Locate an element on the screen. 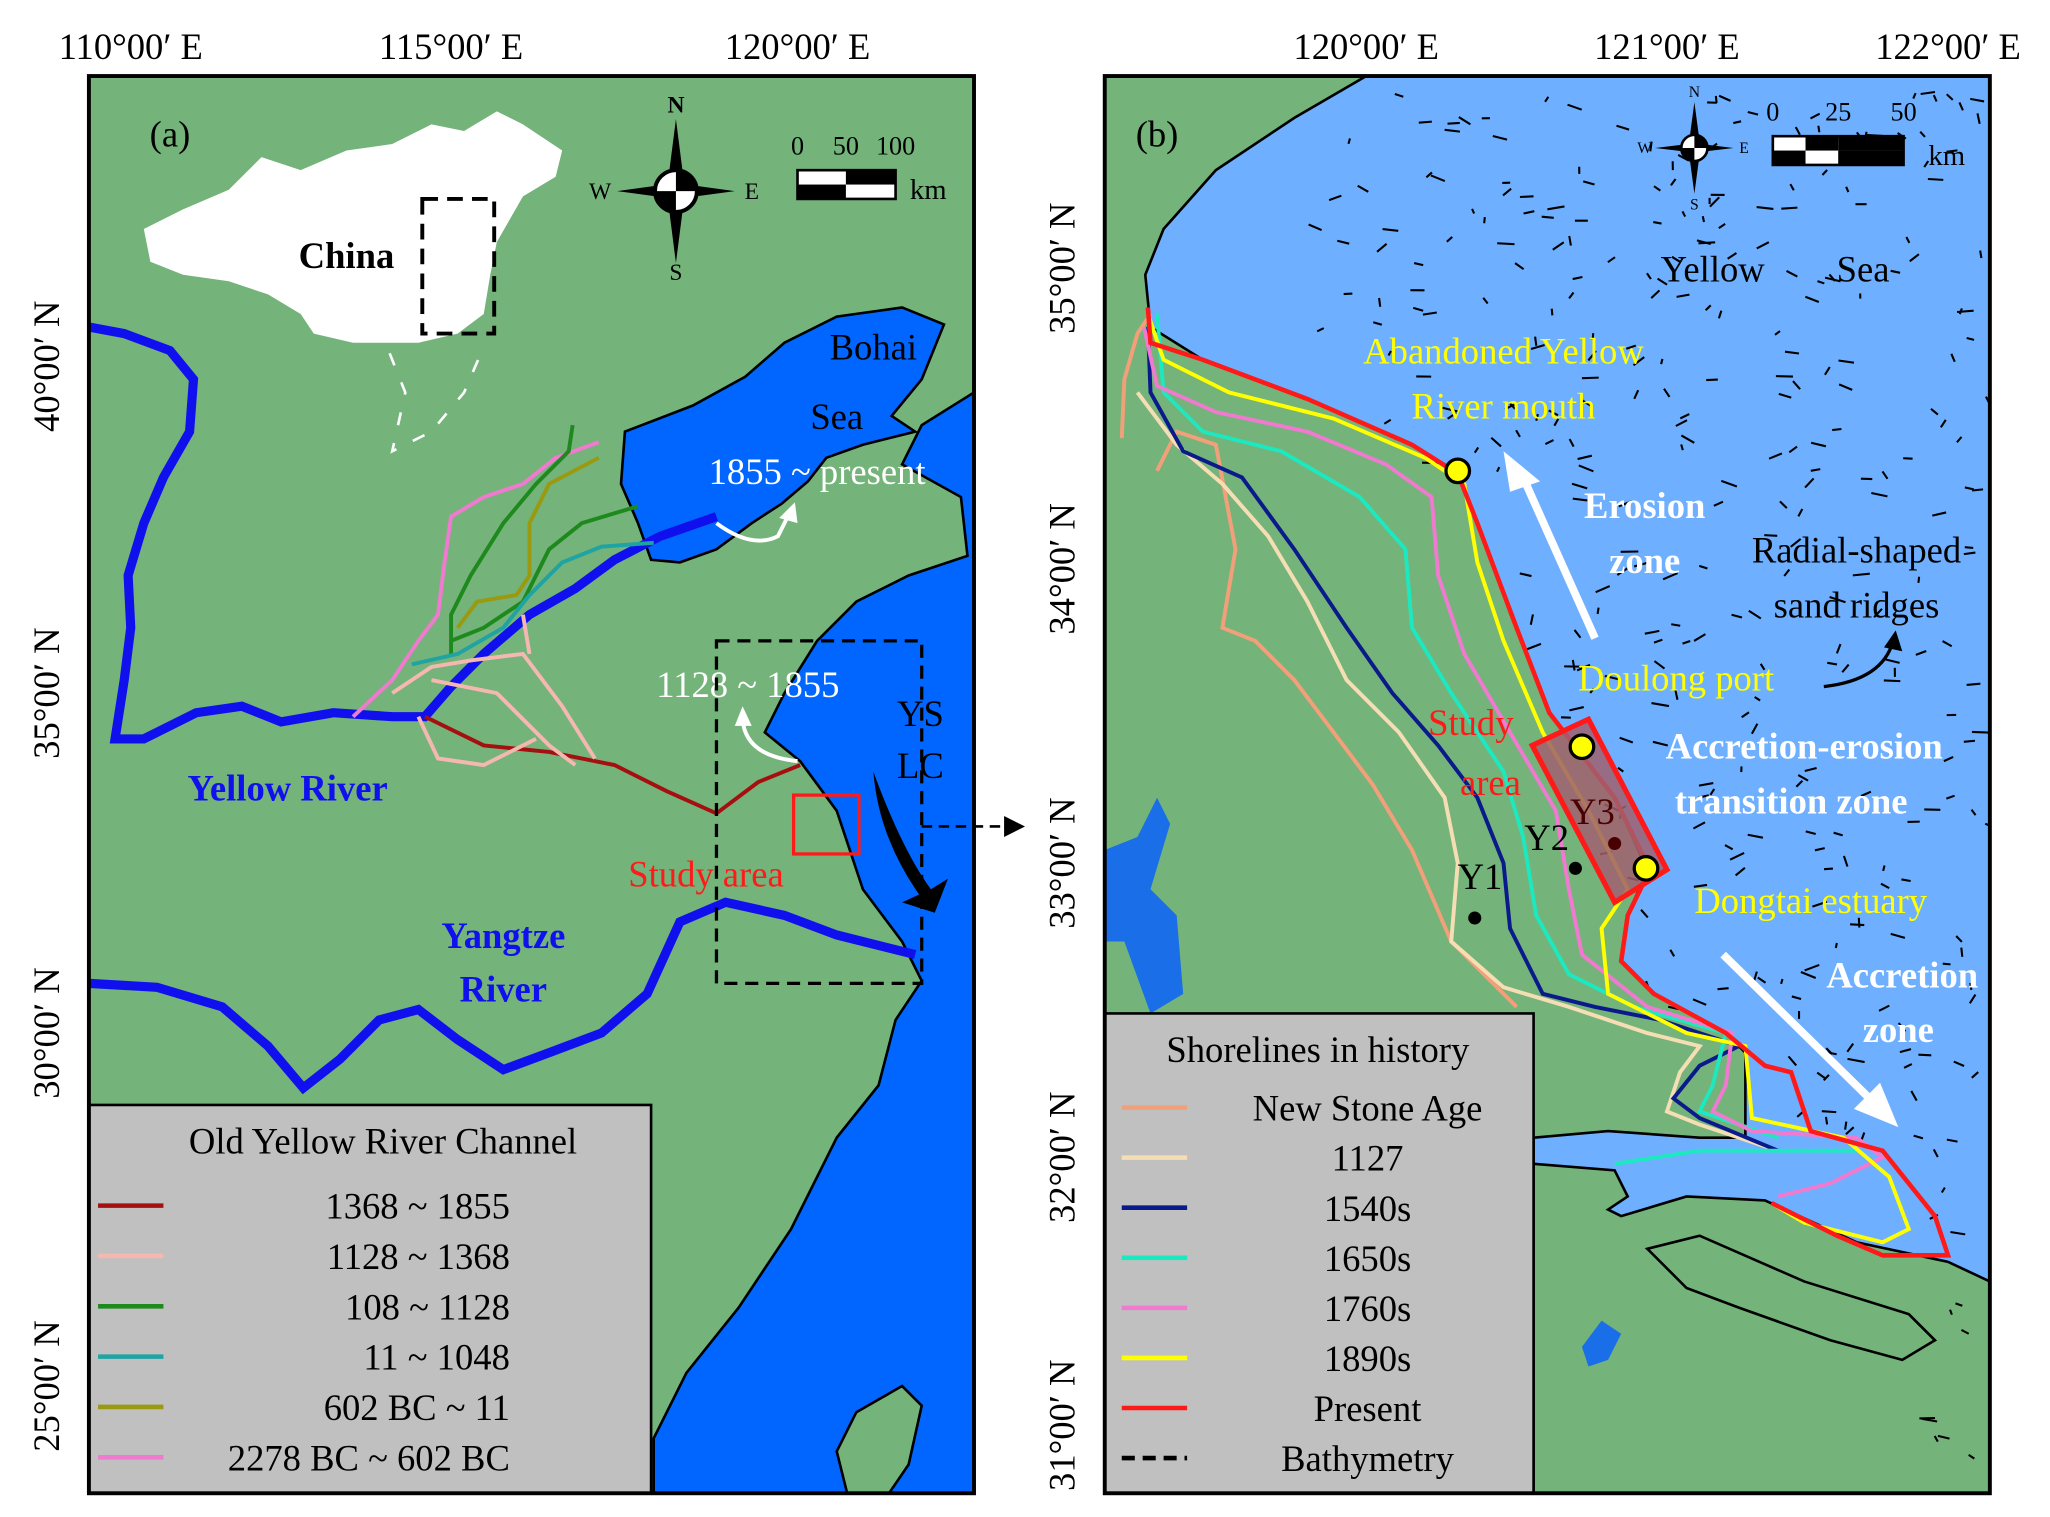 This screenshot has width=2050, height=1517. scale-tick: 50 is located at coordinates (846, 145).